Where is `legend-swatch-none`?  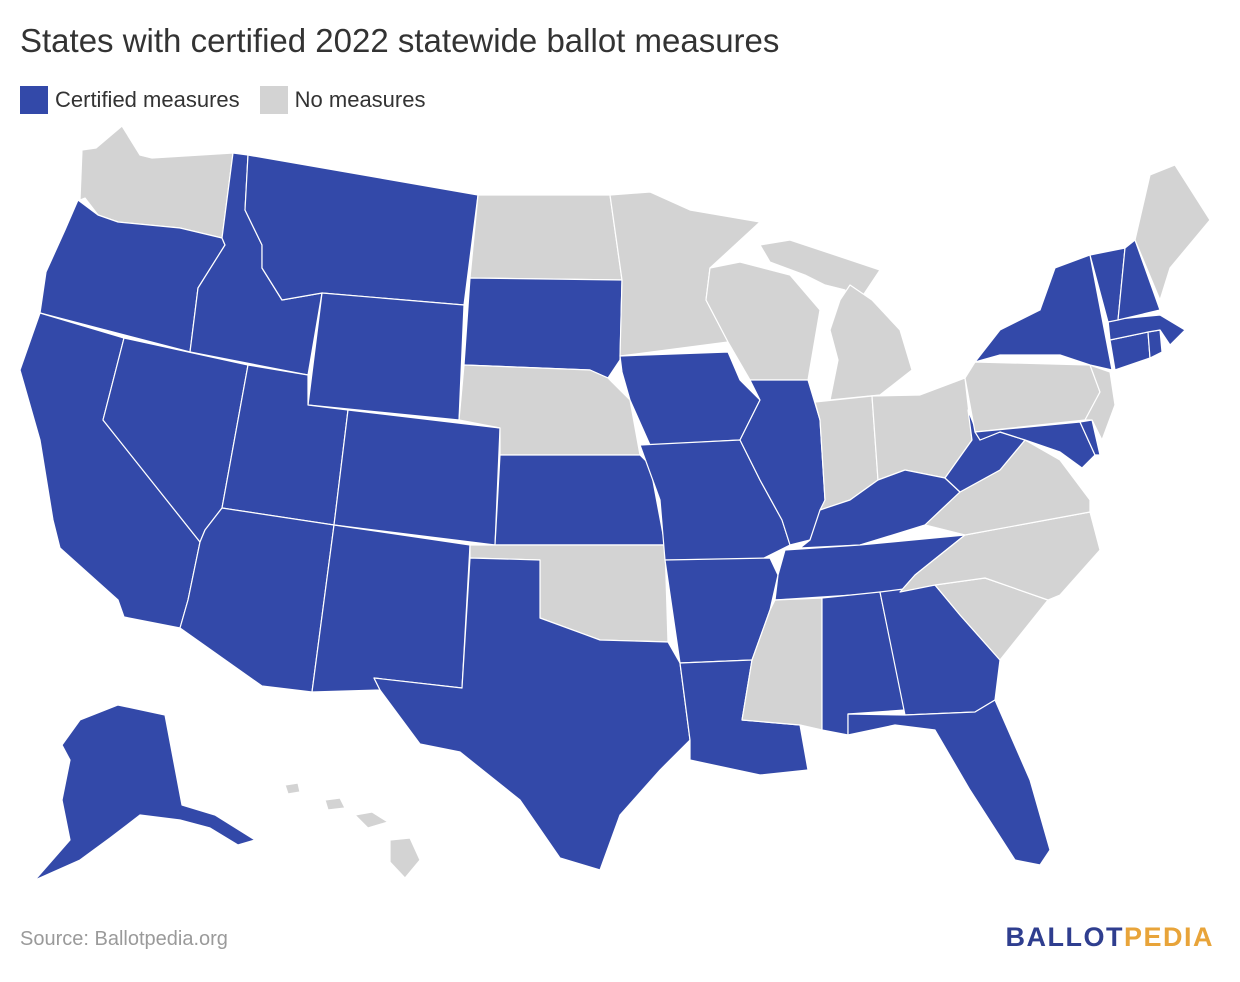
legend-swatch-none is located at coordinates (273, 100).